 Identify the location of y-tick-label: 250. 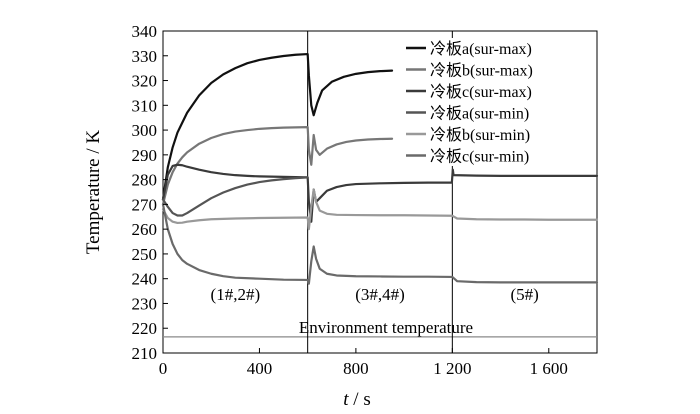
(145, 254).